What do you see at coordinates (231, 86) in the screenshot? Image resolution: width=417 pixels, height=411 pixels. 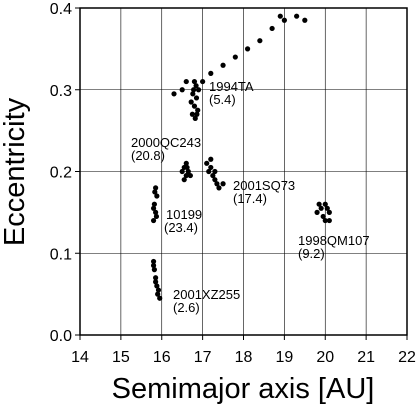 I see `annotation-name: 1994TA` at bounding box center [231, 86].